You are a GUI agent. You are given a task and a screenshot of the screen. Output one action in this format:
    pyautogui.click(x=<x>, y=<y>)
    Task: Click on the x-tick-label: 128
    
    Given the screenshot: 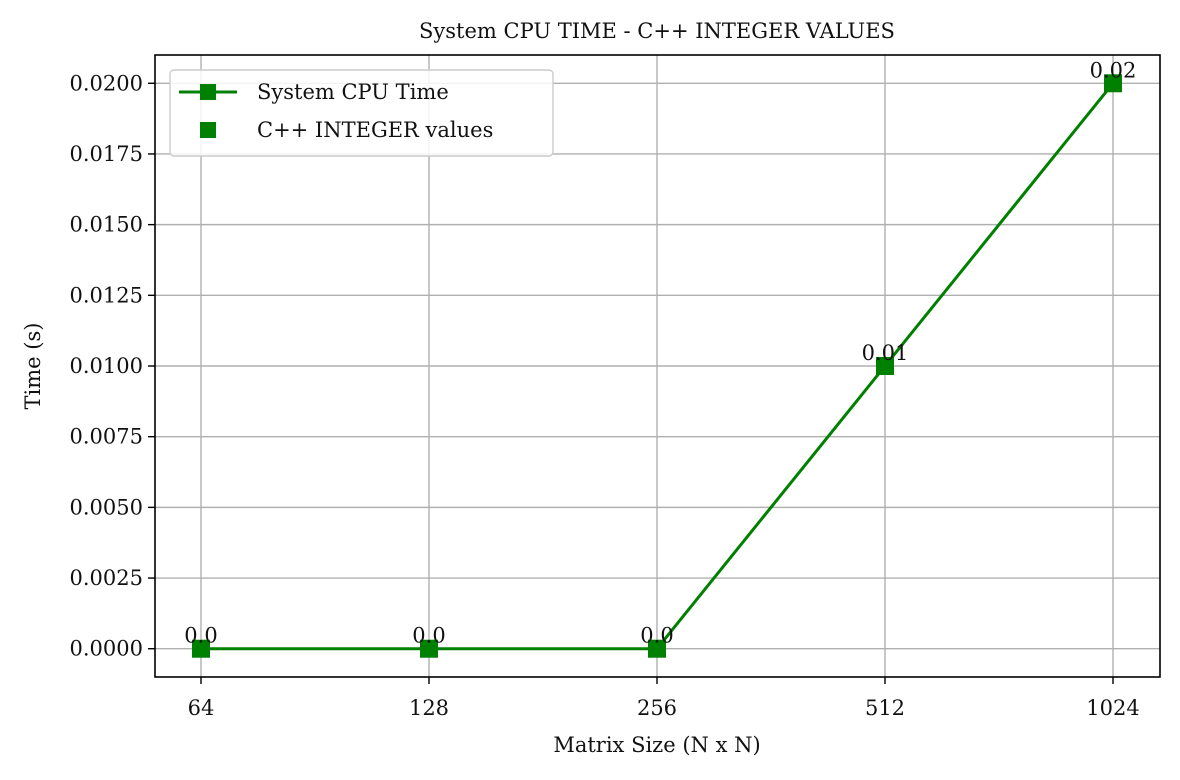 What is the action you would take?
    pyautogui.click(x=429, y=708)
    